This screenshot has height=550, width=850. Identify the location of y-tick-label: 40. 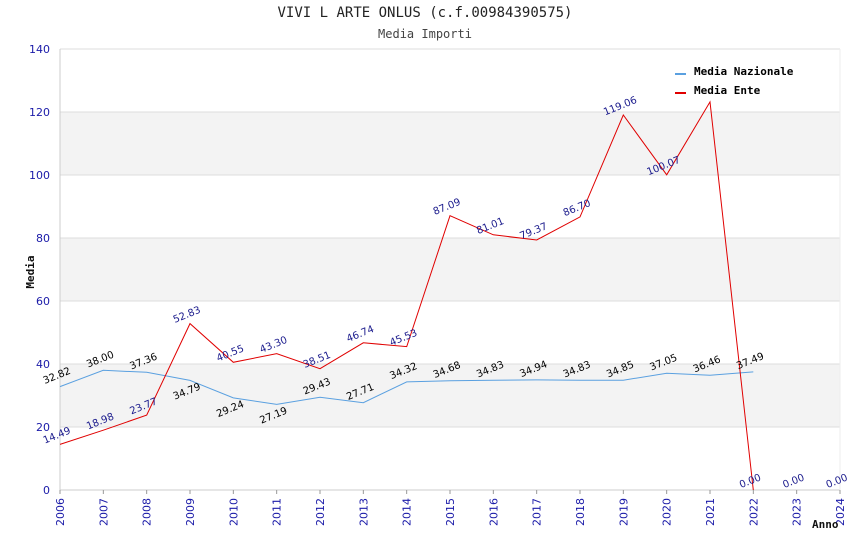
(43, 364).